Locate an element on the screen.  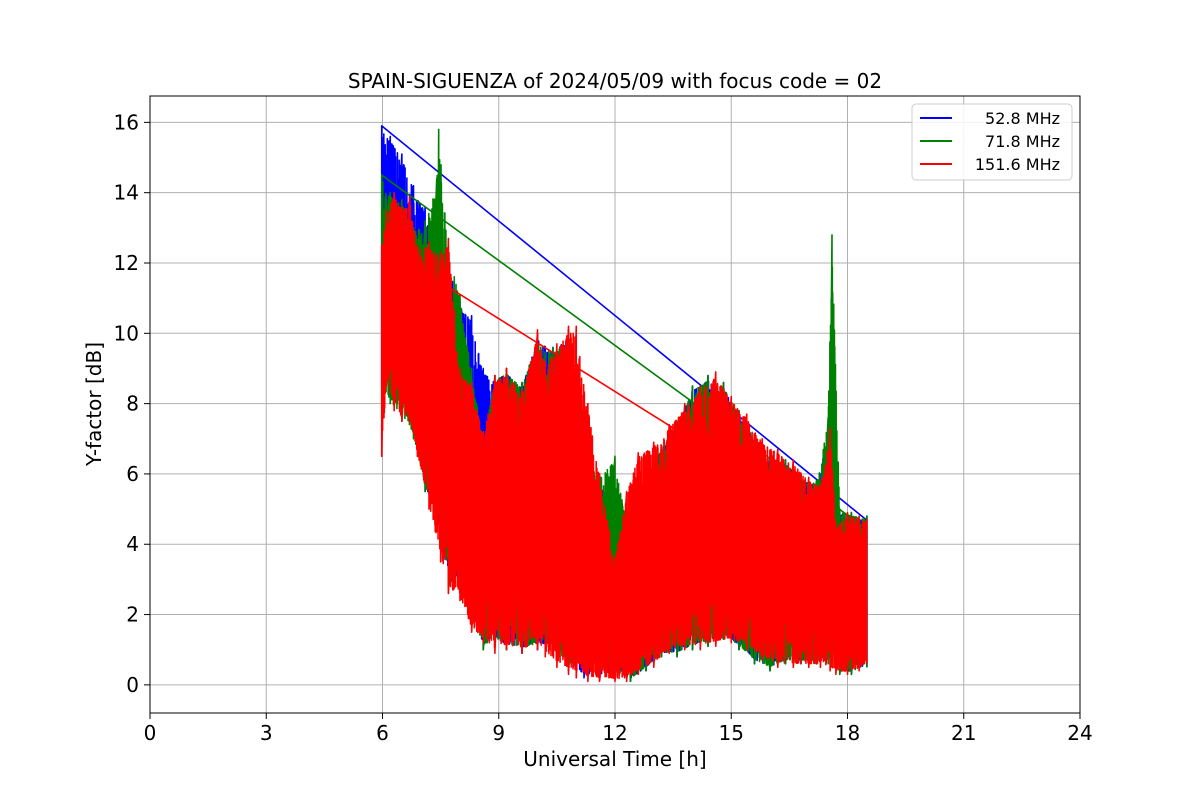
y-tick-label: 10 is located at coordinates (126, 333).